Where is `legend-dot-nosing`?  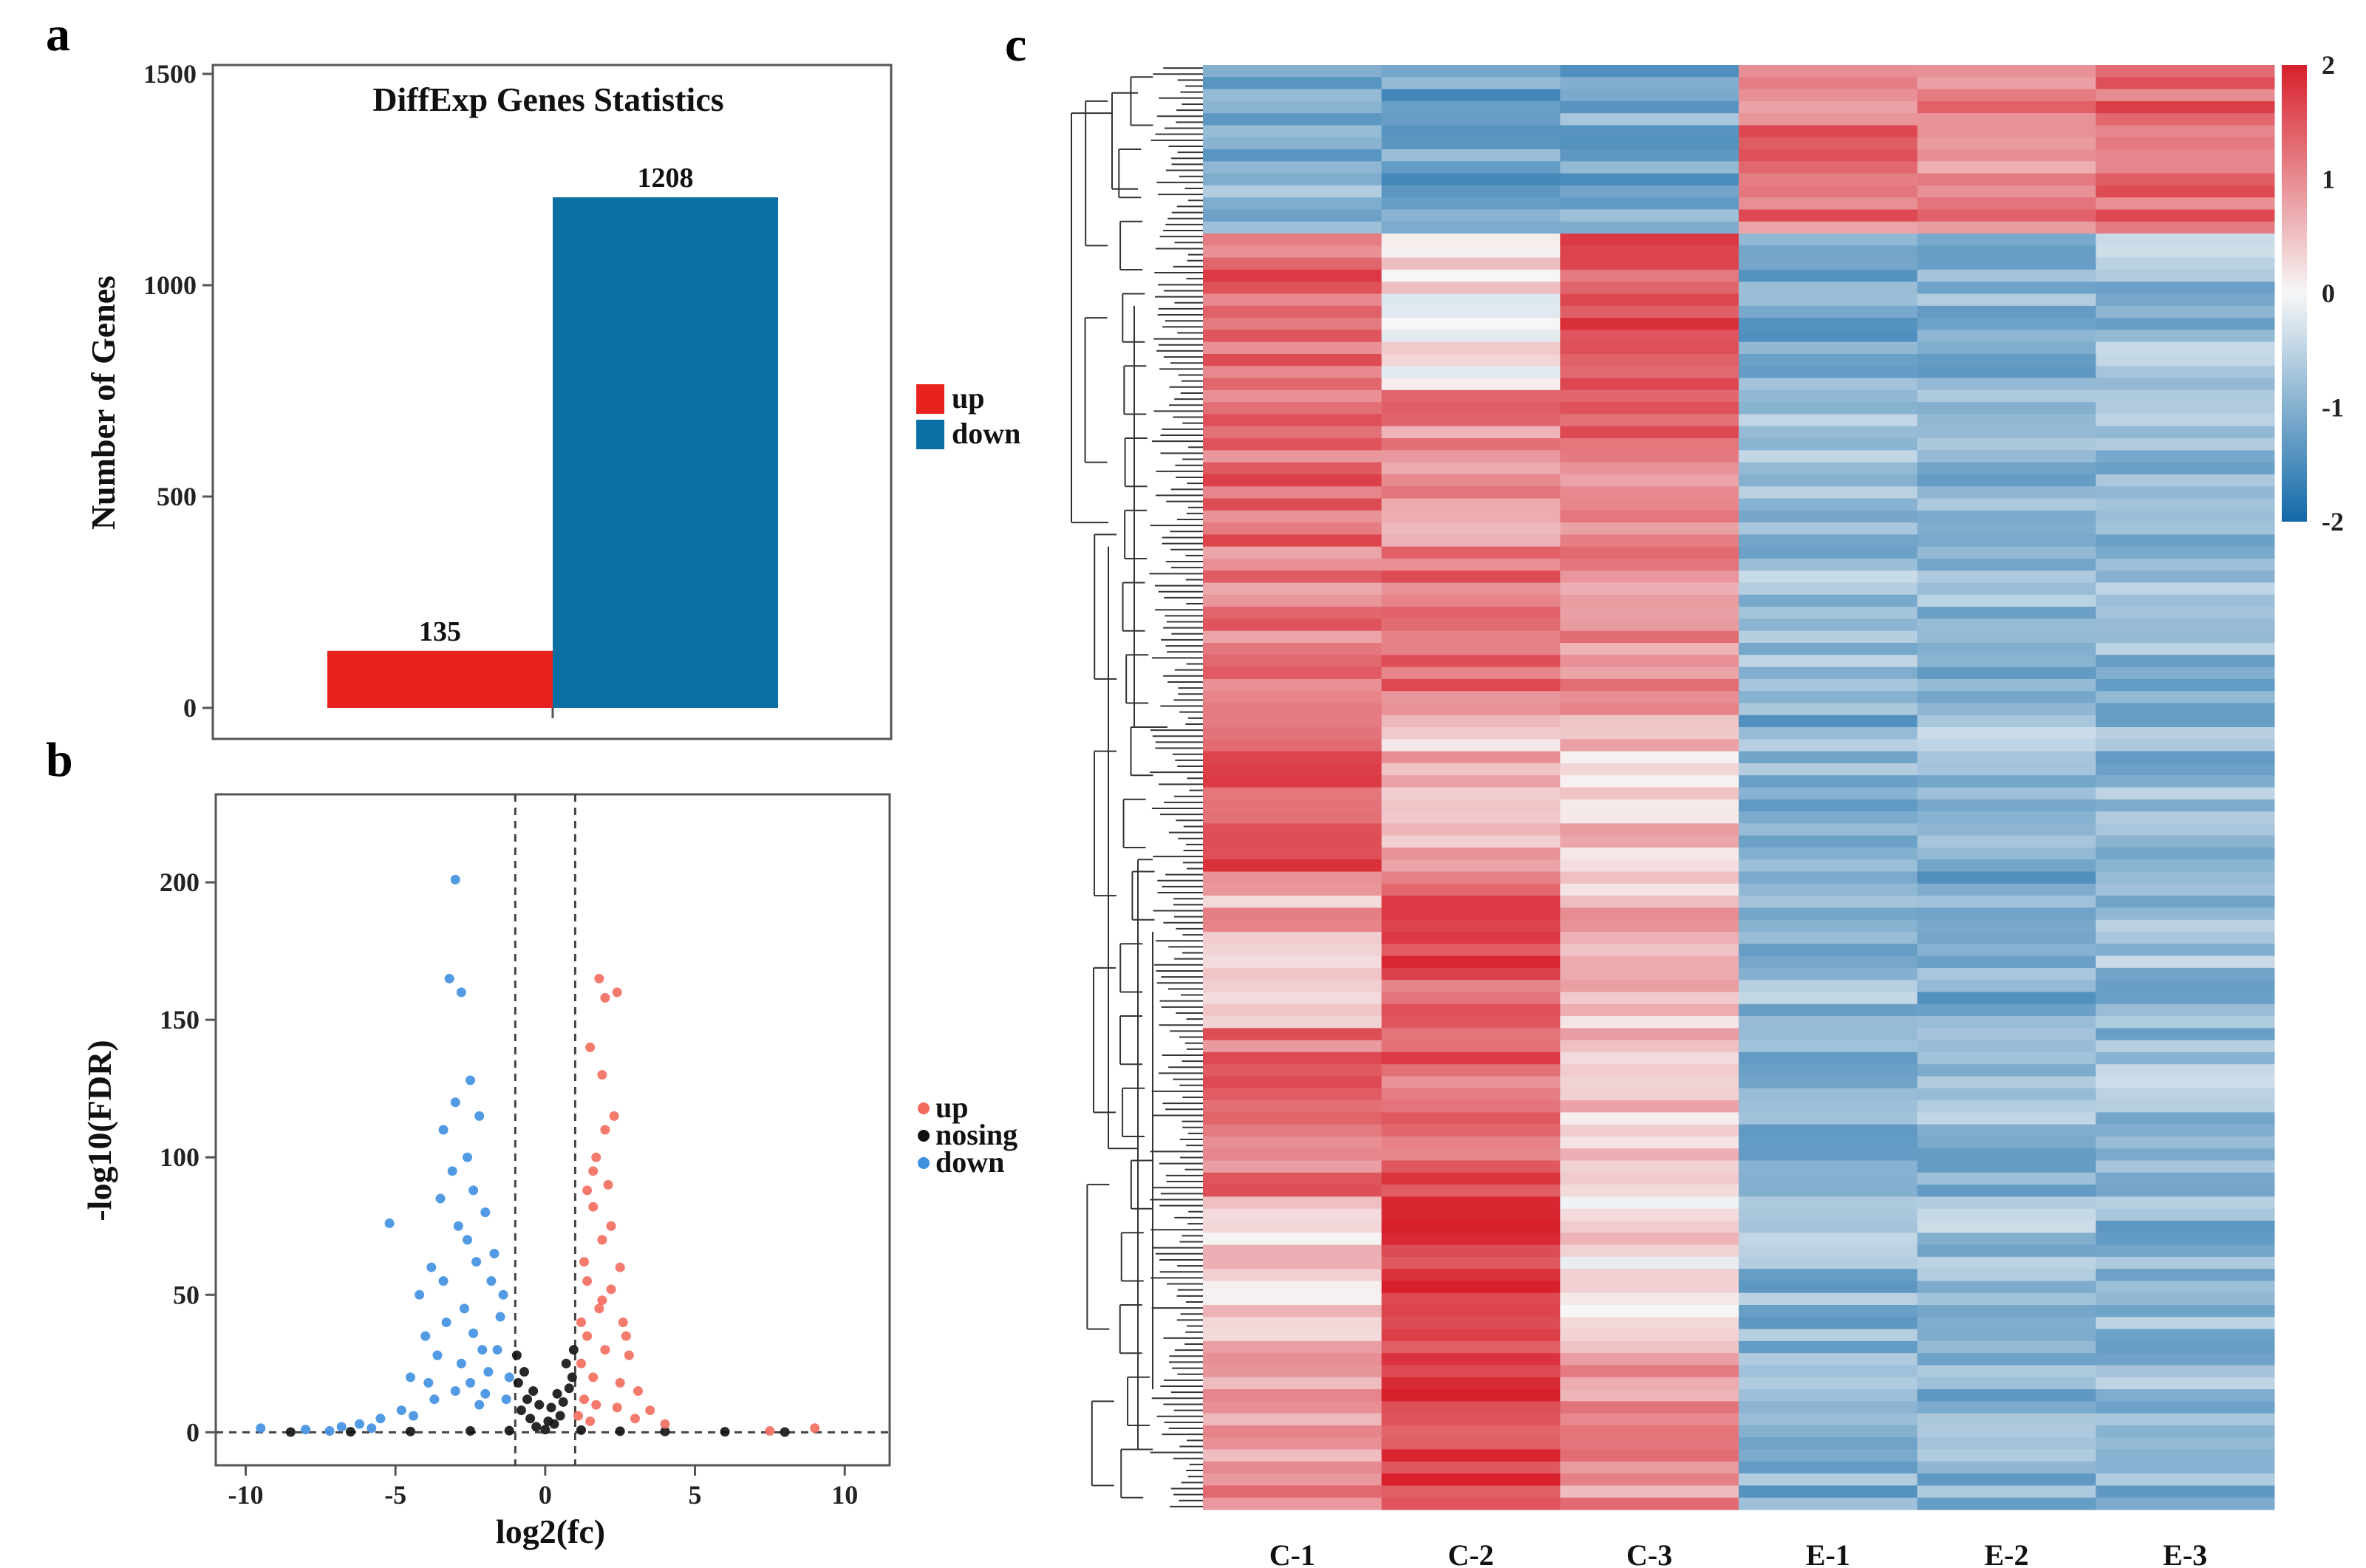
legend-dot-nosing is located at coordinates (924, 1136).